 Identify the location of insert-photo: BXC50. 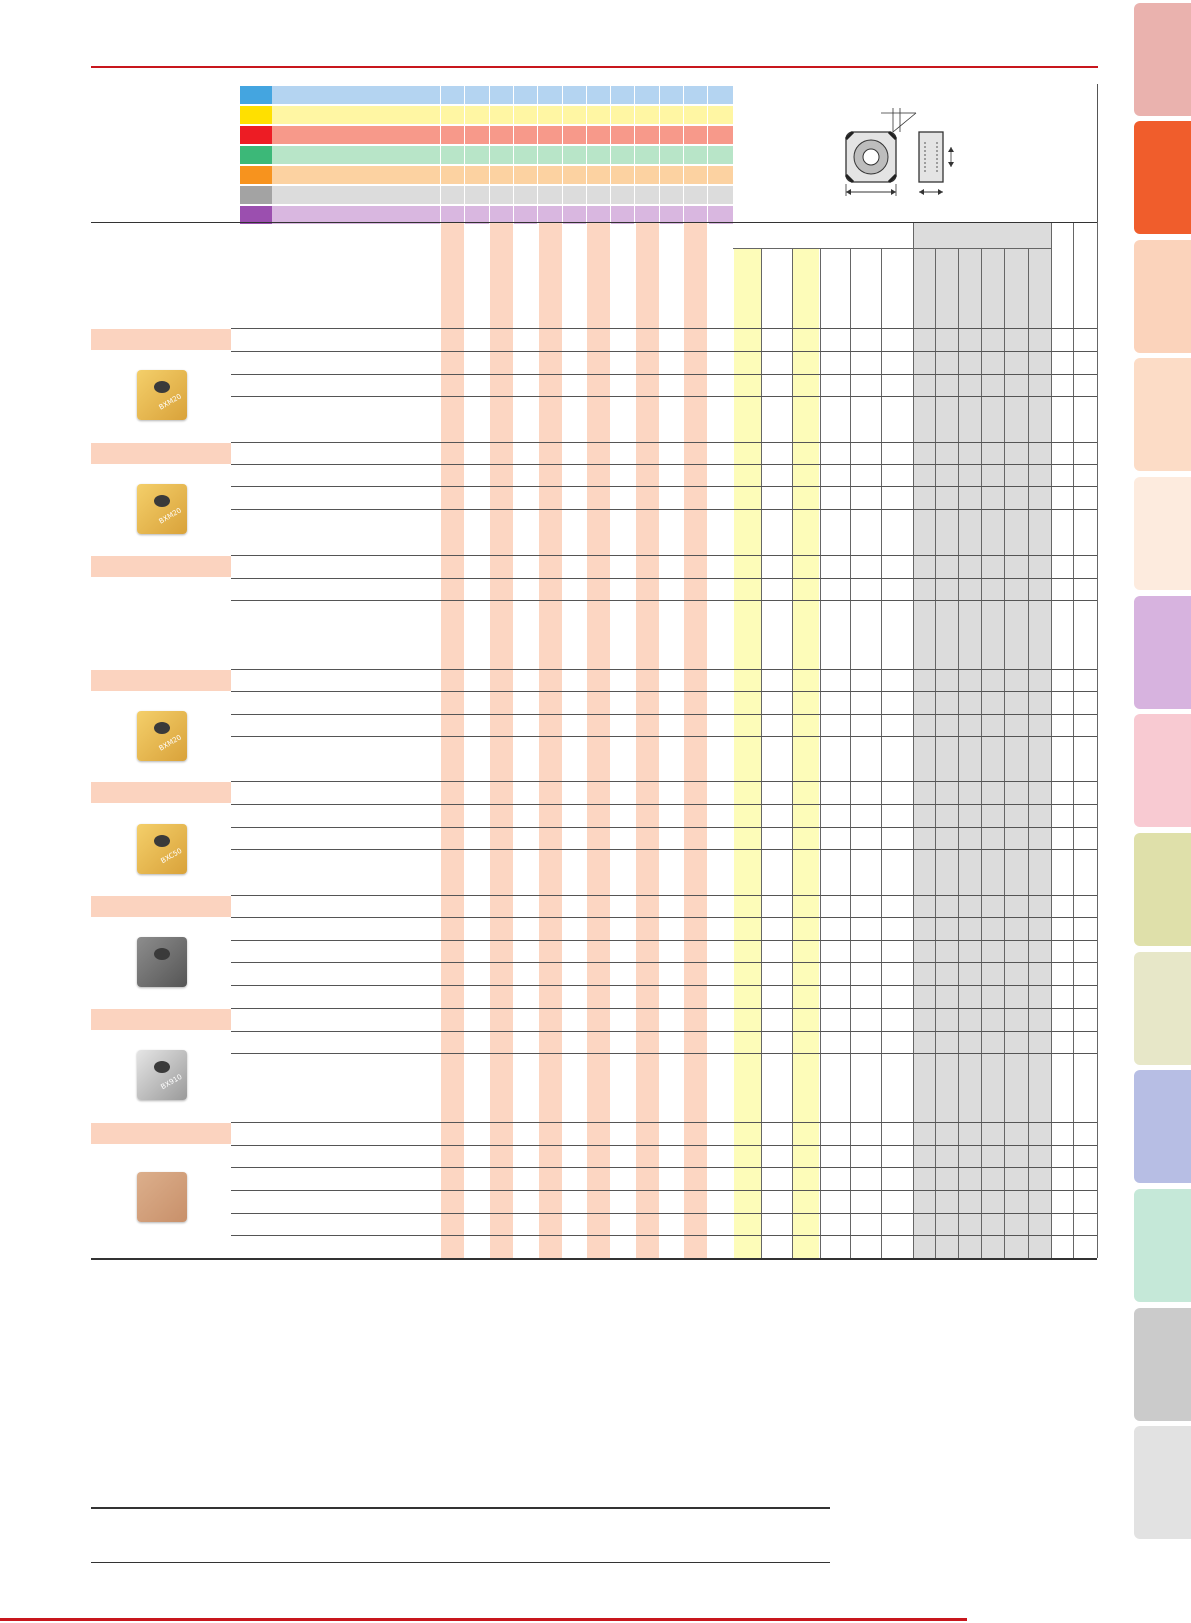
(162, 849).